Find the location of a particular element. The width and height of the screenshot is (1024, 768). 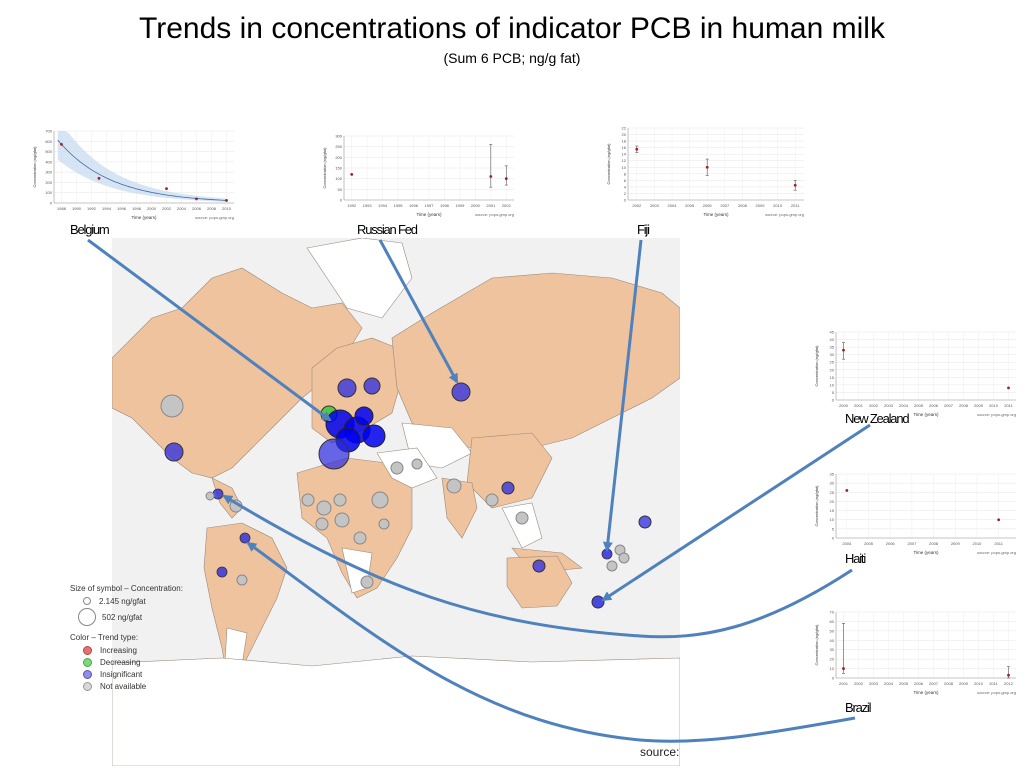

y-tick-label: 2 is located at coordinates (625, 193).